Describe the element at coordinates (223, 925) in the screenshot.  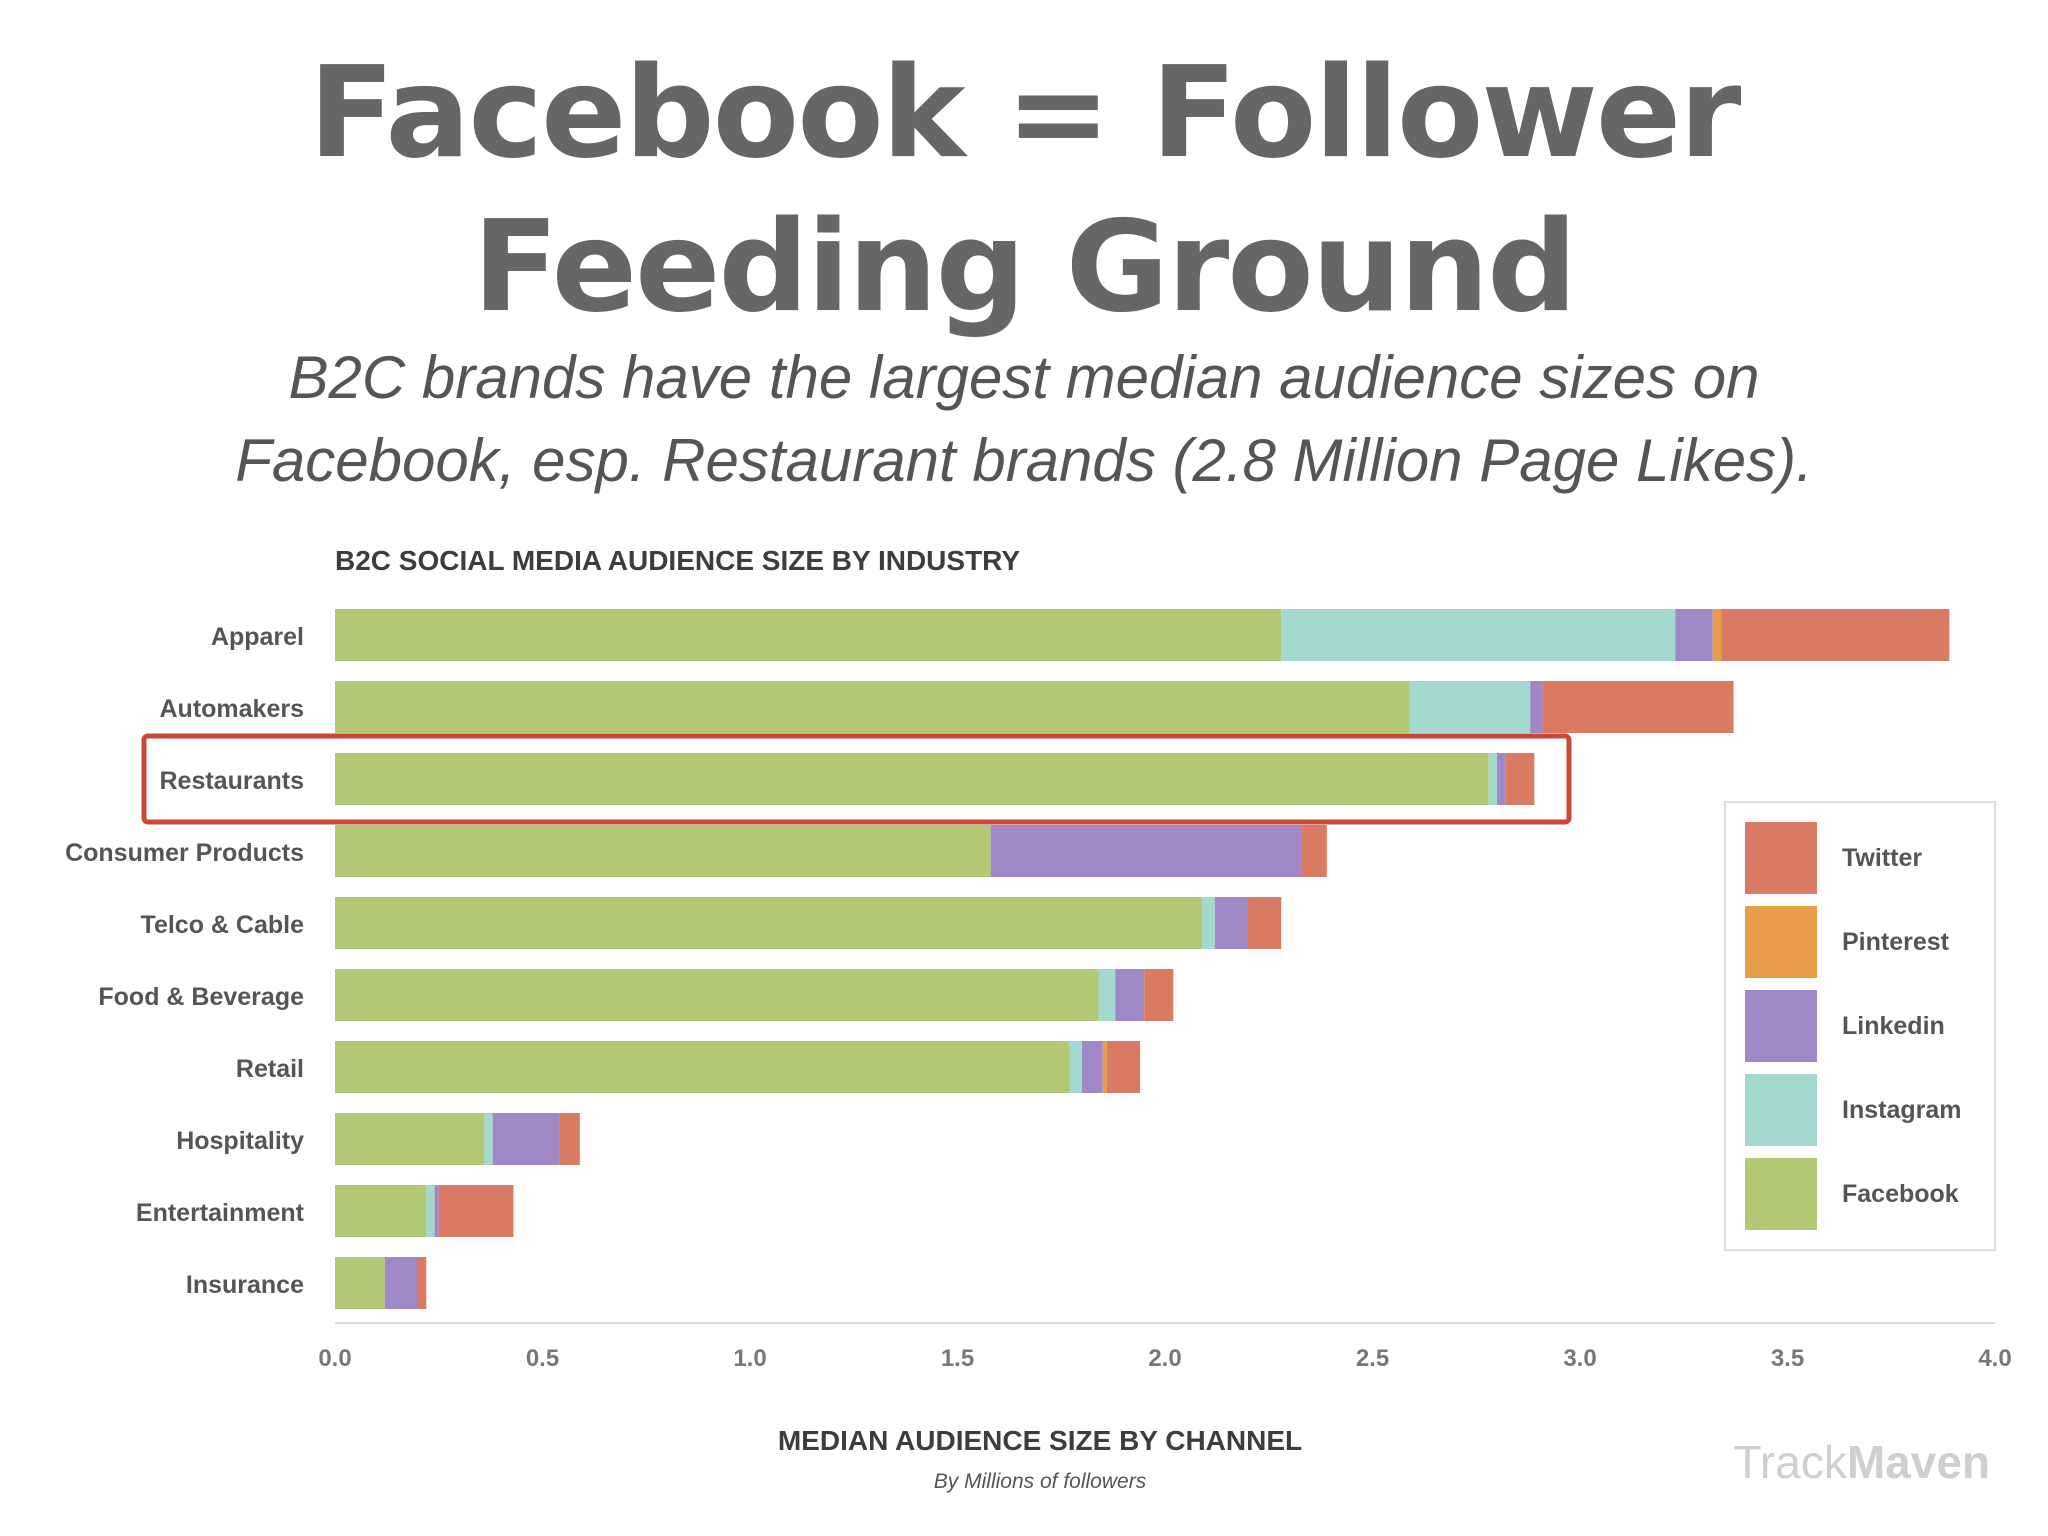
I see `category-label-telco-cable: Telco & Cable` at that location.